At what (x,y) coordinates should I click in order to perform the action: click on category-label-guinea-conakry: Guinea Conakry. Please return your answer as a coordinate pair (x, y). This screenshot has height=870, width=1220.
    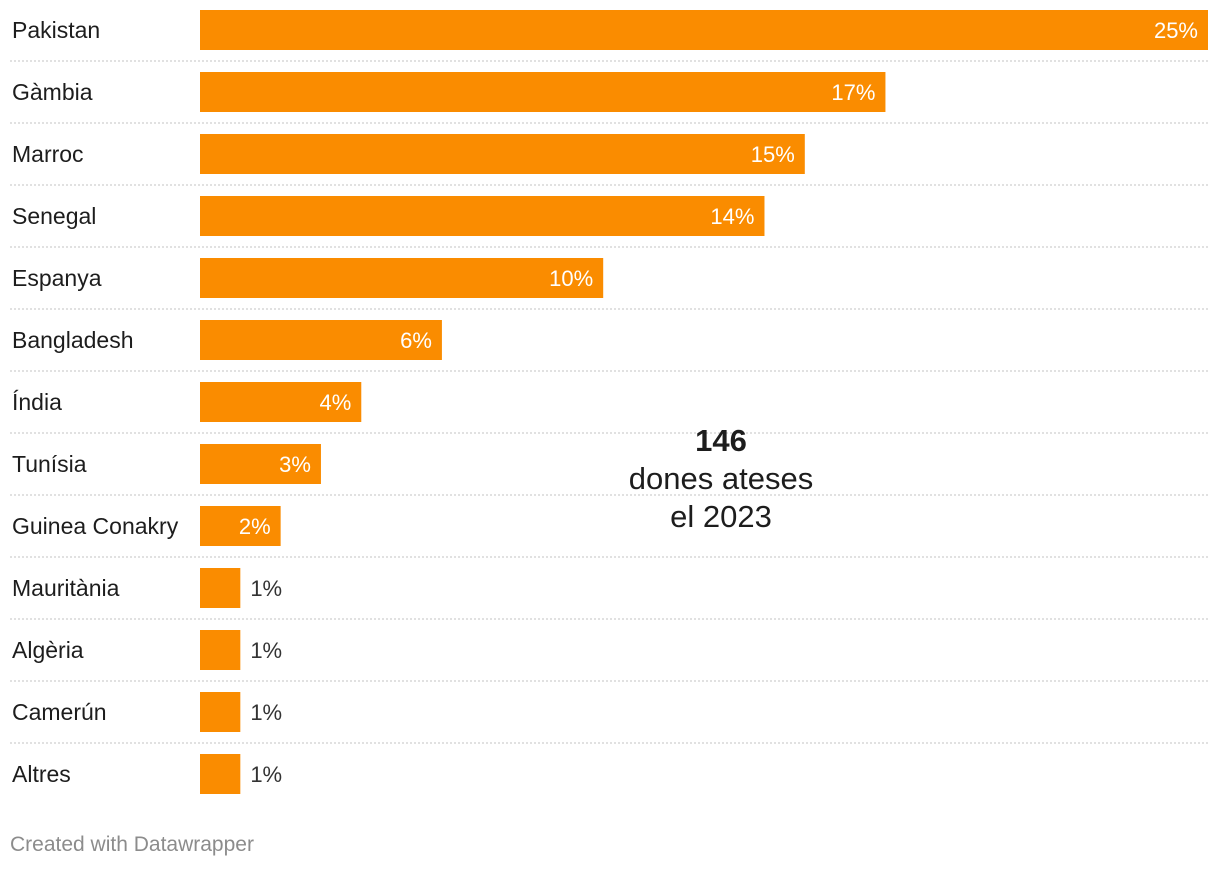
    Looking at the image, I should click on (95, 526).